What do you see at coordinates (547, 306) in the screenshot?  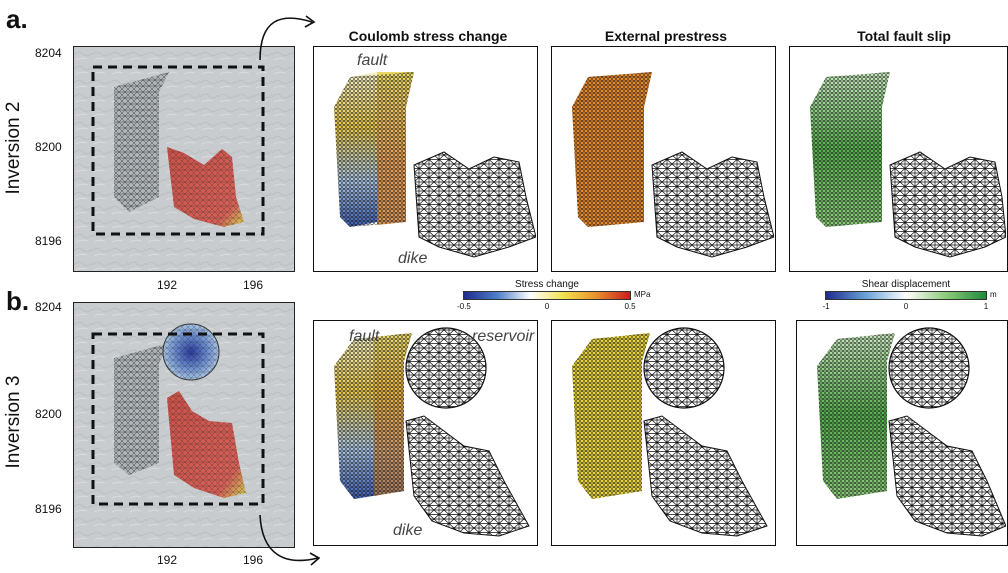 I see `colorbar-stress-tick-mid: 0` at bounding box center [547, 306].